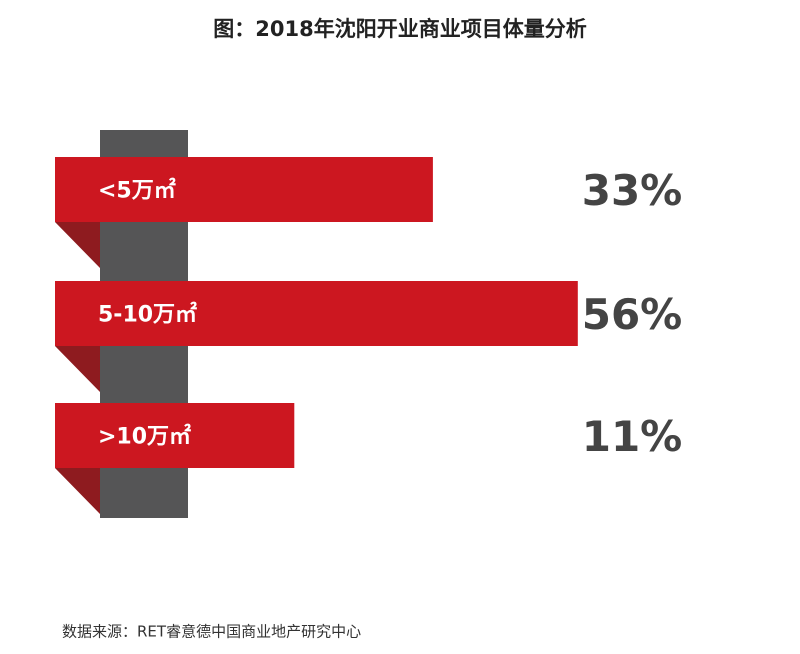 The width and height of the screenshot is (800, 654). I want to click on value-label: 56%, so click(632, 314).